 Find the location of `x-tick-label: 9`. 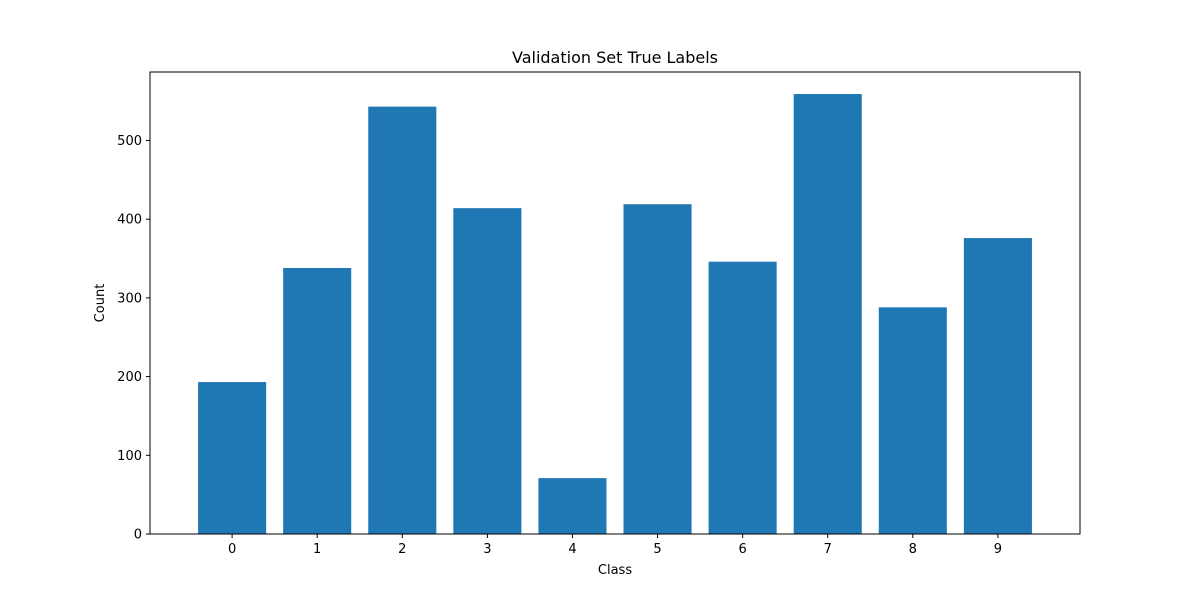

x-tick-label: 9 is located at coordinates (998, 549).